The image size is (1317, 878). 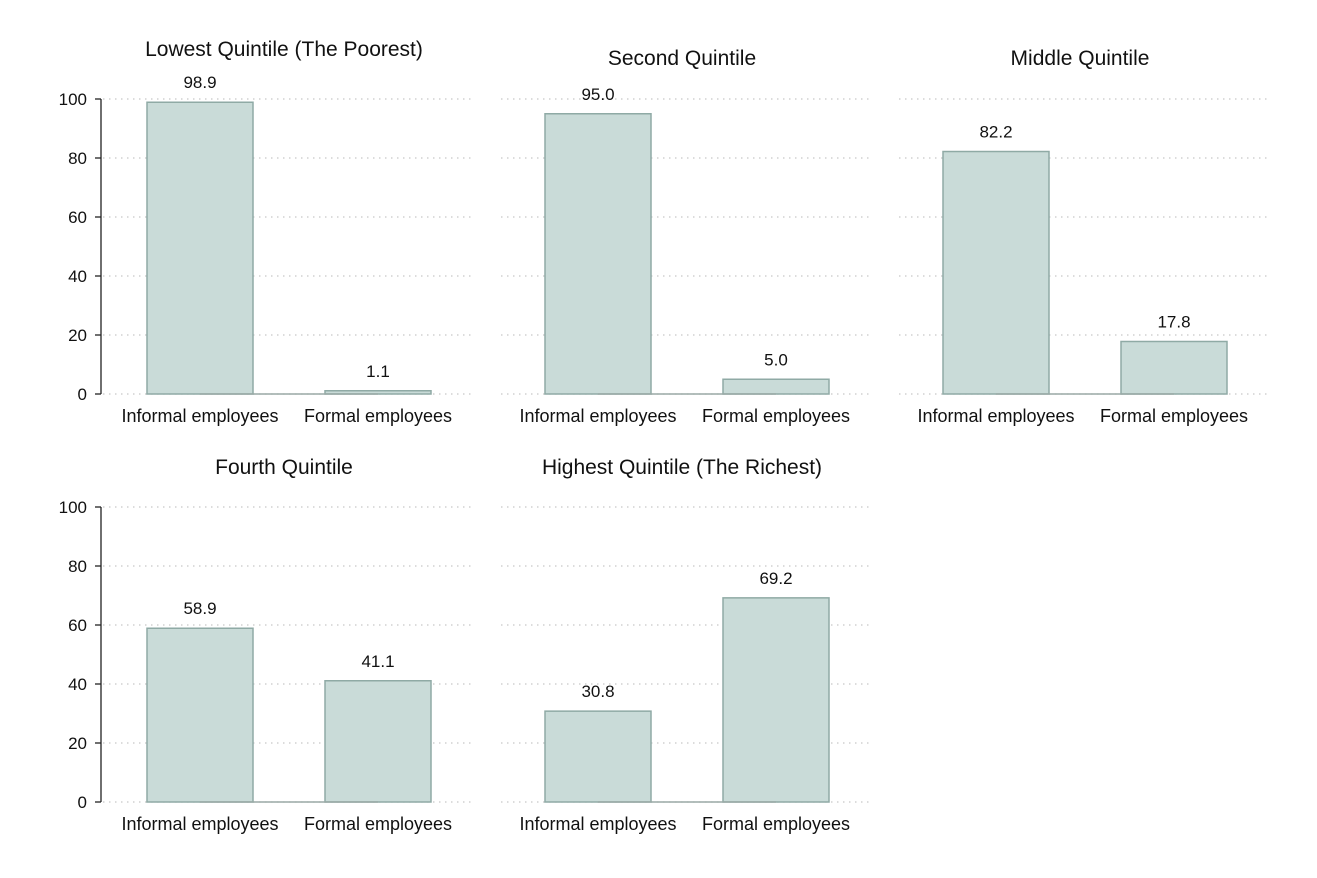 What do you see at coordinates (775, 578) in the screenshot?
I see `data-label: 69.2` at bounding box center [775, 578].